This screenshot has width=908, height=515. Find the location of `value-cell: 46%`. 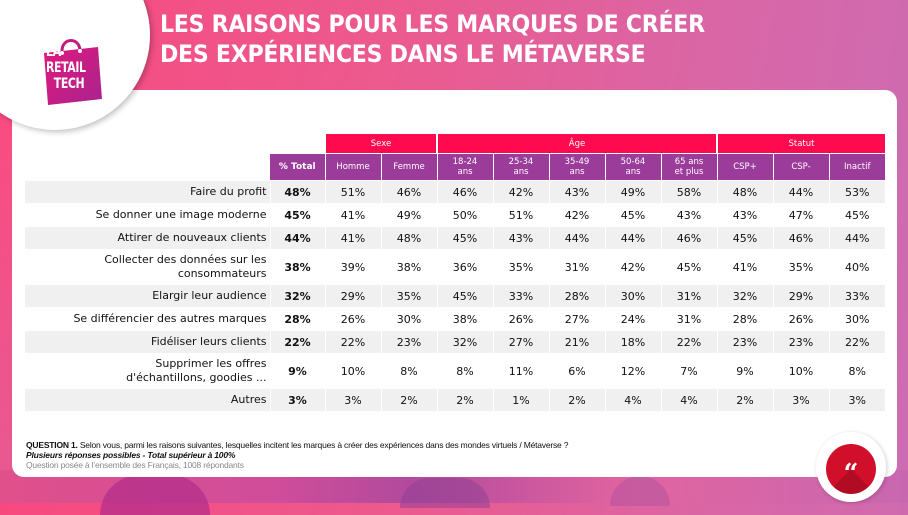

value-cell: 46% is located at coordinates (688, 238).